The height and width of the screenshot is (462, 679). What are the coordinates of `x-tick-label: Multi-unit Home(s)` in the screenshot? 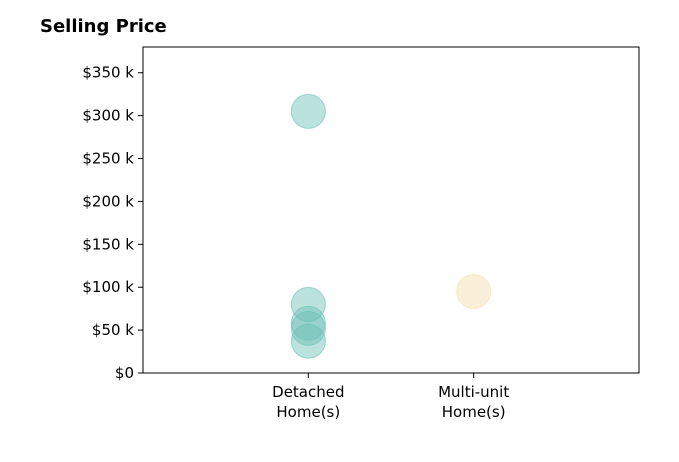 It's located at (473, 402).